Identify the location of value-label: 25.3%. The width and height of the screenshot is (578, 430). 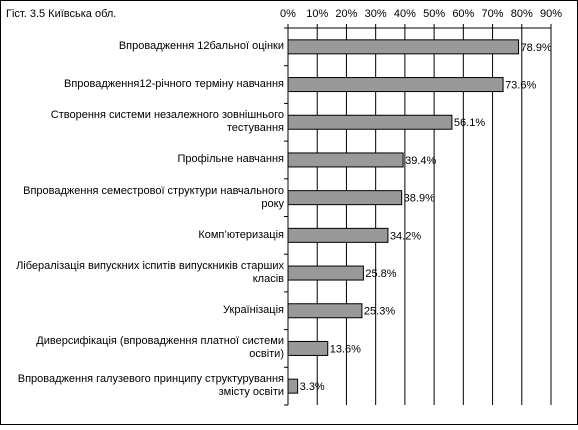
(379, 312).